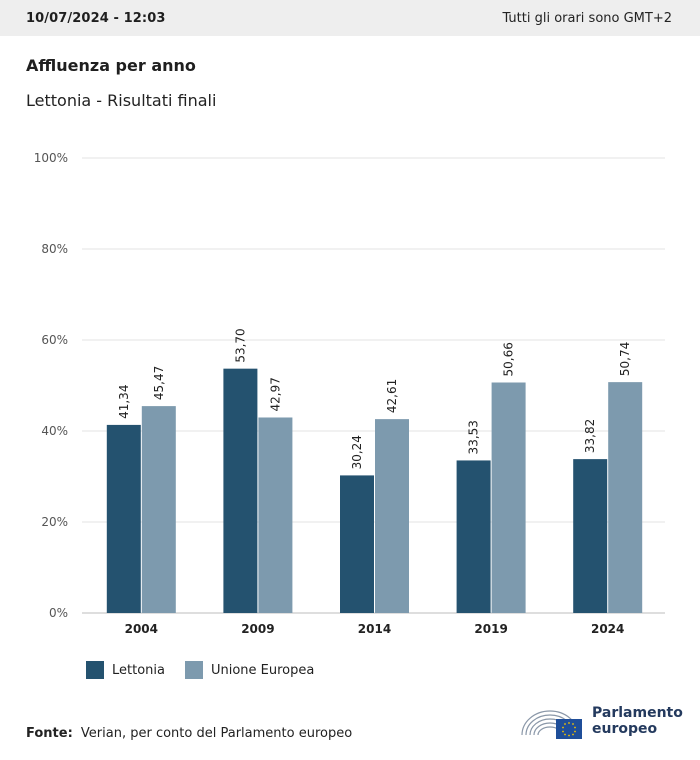 The image size is (700, 760). I want to click on parliament-logo: Parlamento europeo, so click(605, 721).